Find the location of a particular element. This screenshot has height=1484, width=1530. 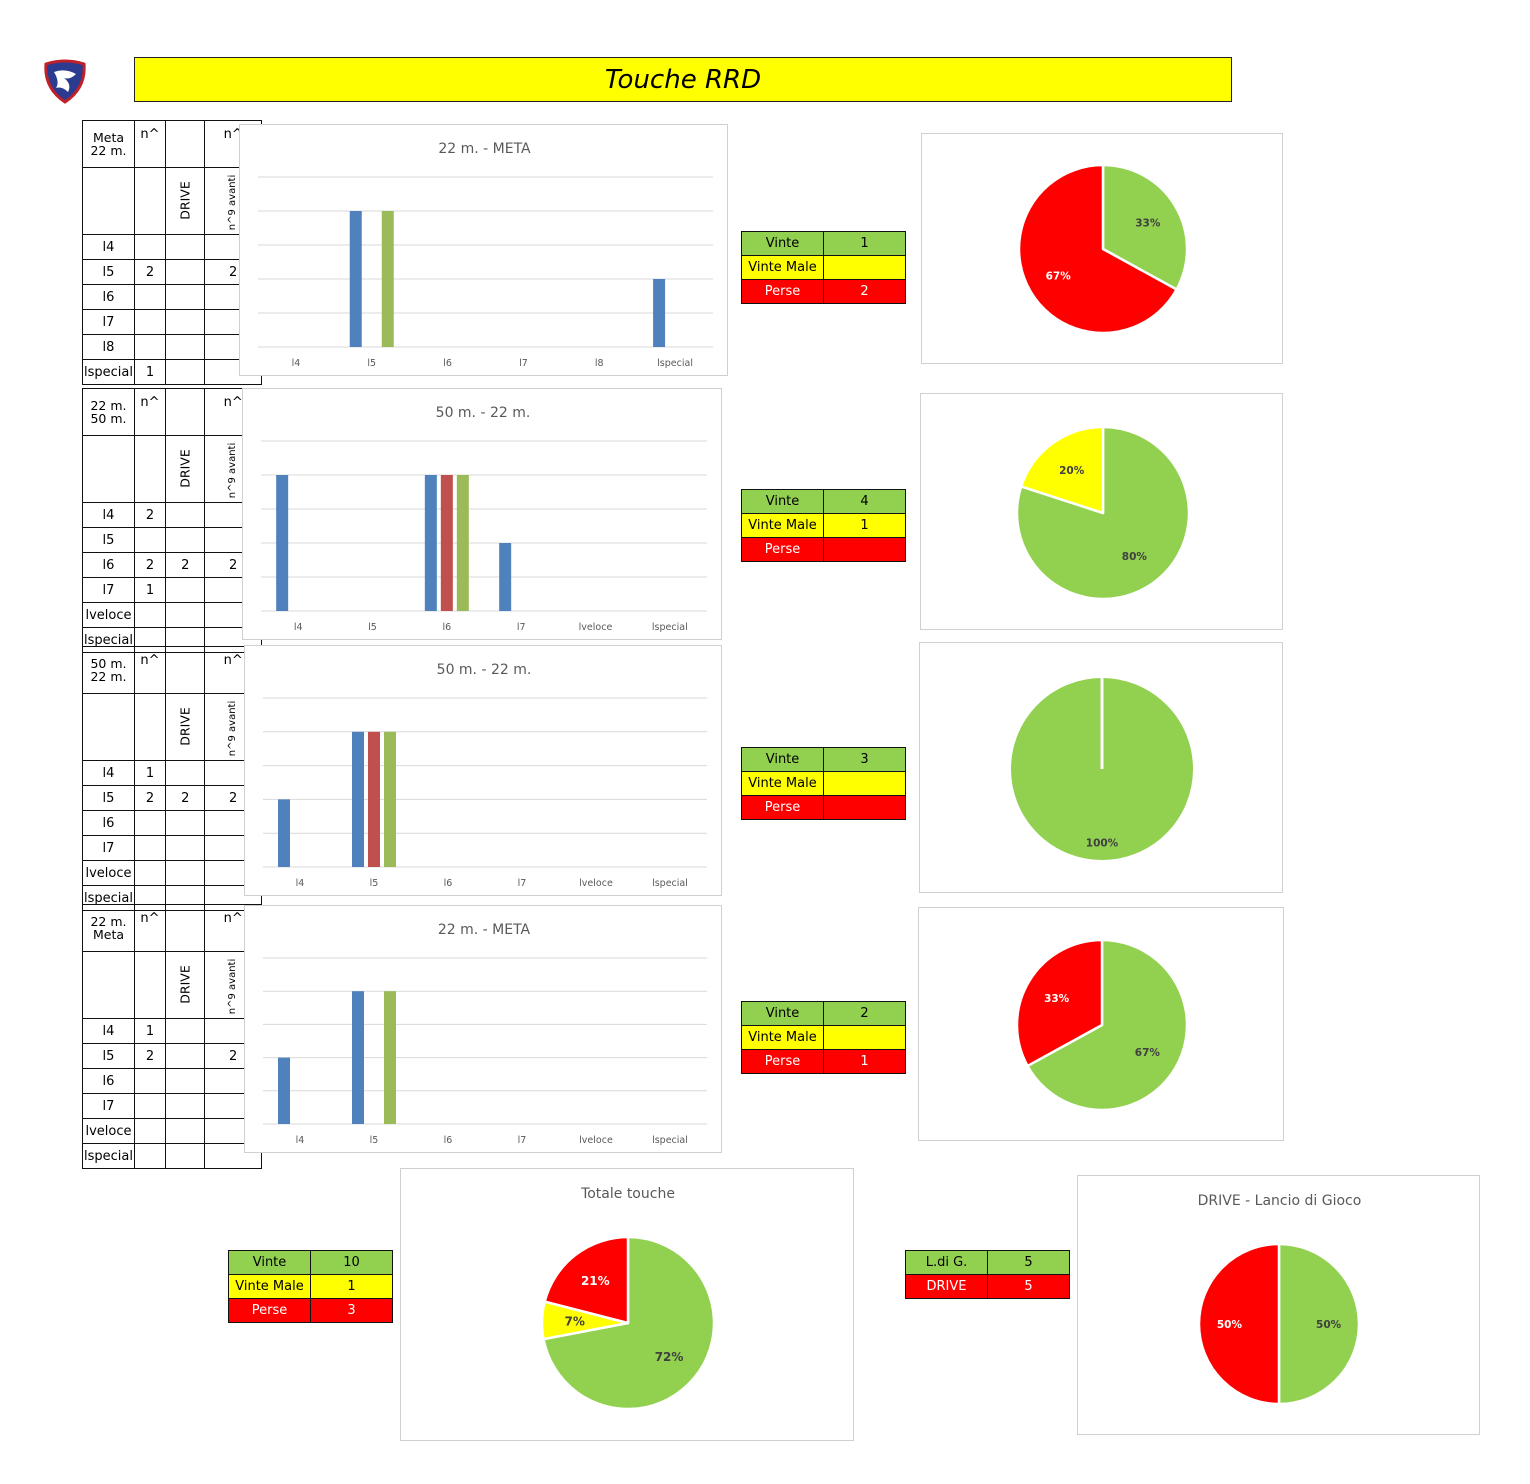

x-tick-label: lspecial is located at coordinates (670, 1140).